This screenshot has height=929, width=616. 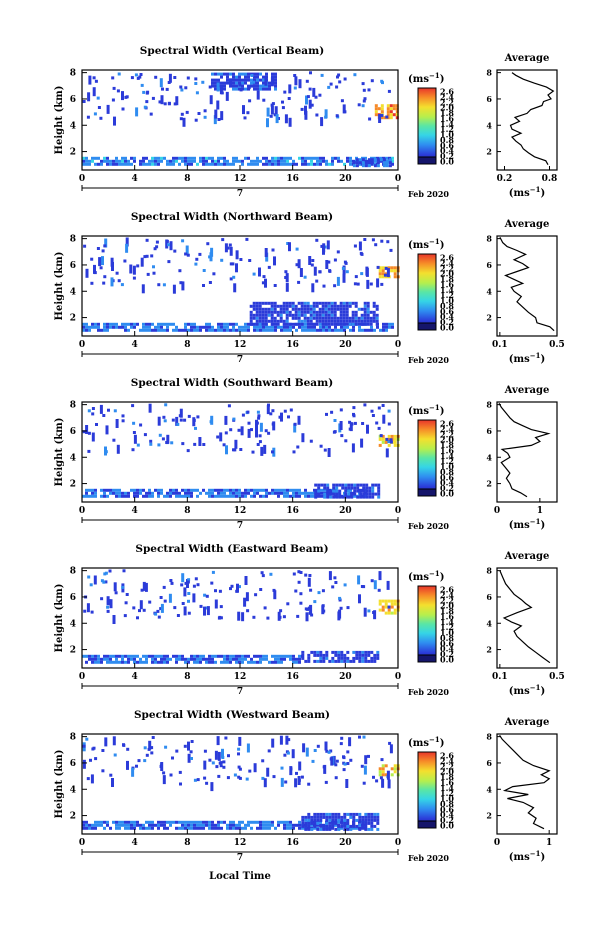 What do you see at coordinates (187, 677) in the screenshot?
I see `x-tick-label: 8` at bounding box center [187, 677].